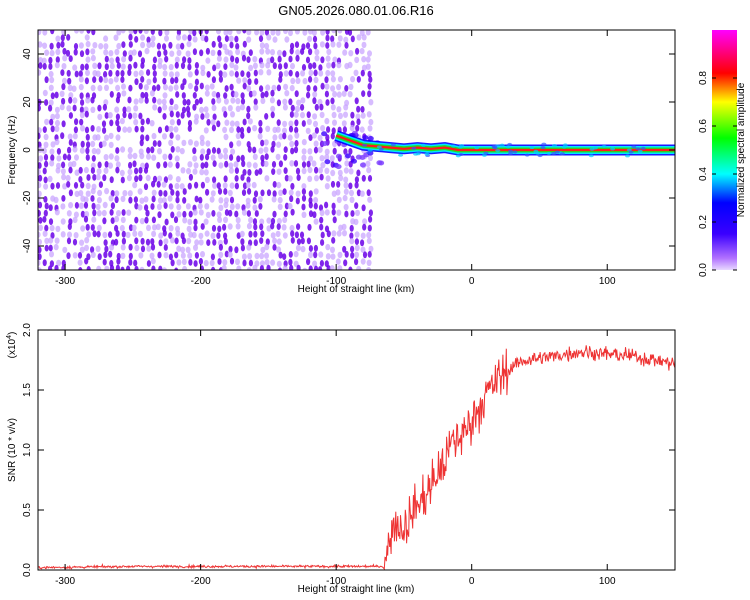 This screenshot has height=600, width=750. I want to click on spectrogram-x-tick-label: -200, so click(201, 281).